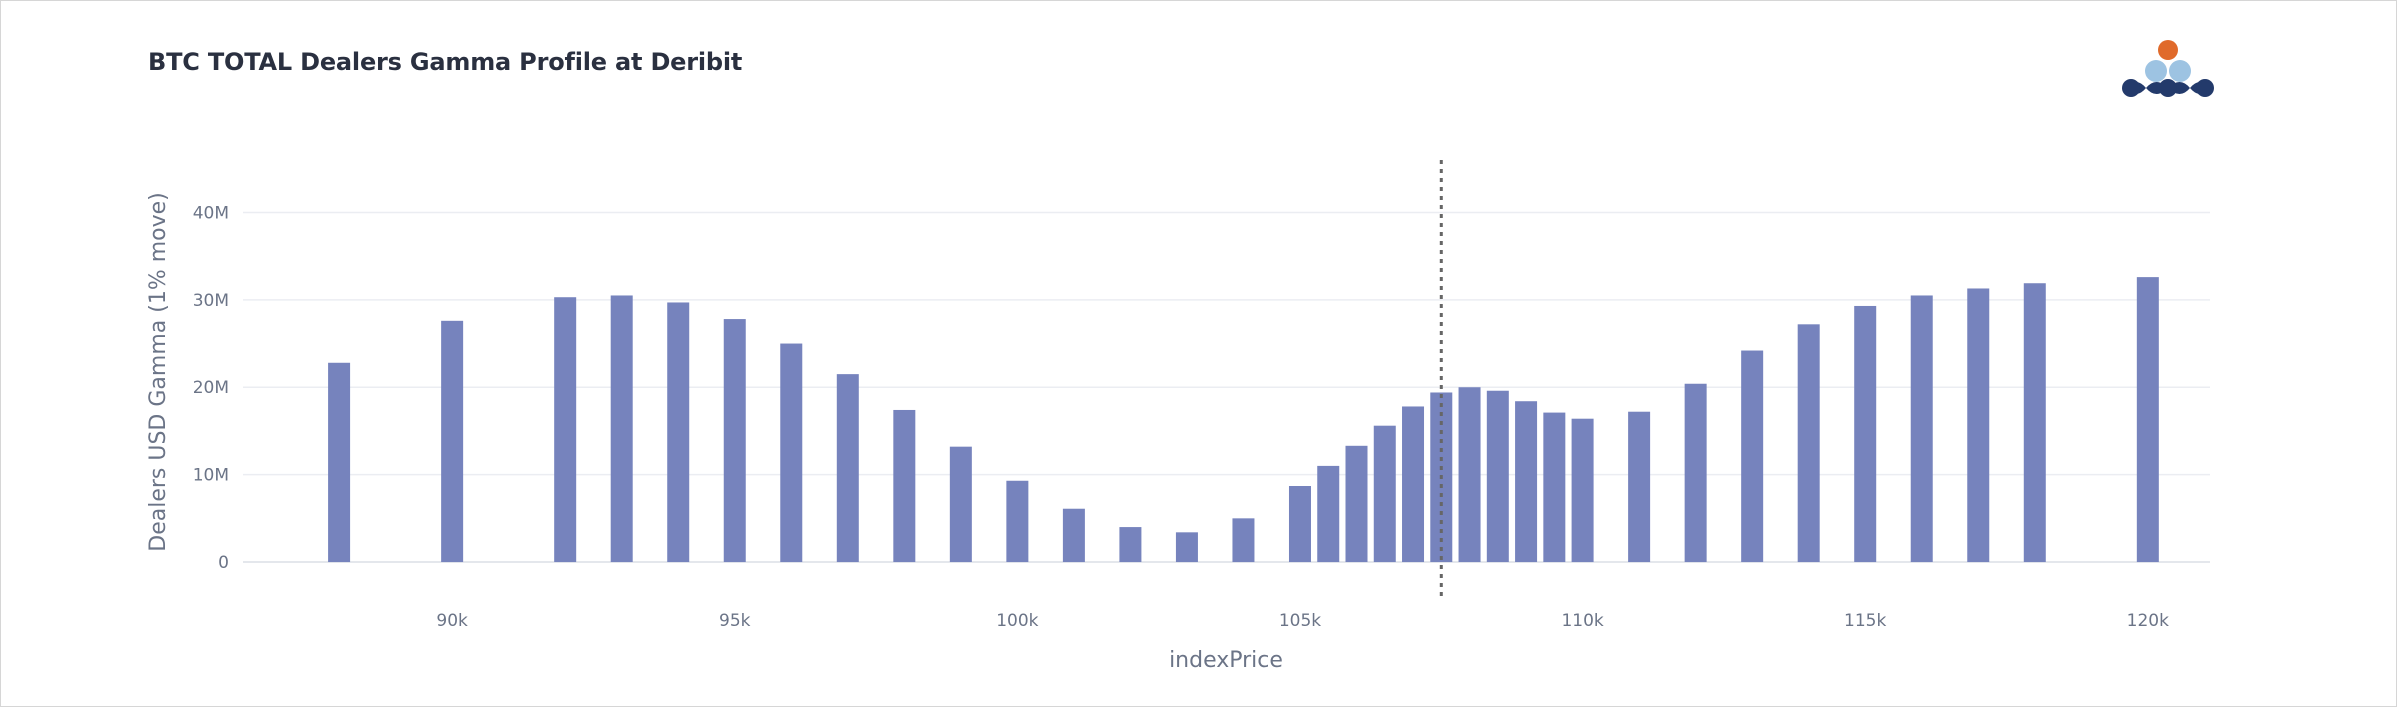 This screenshot has height=707, width=2397. What do you see at coordinates (2148, 621) in the screenshot?
I see `x-tick-label: 120k` at bounding box center [2148, 621].